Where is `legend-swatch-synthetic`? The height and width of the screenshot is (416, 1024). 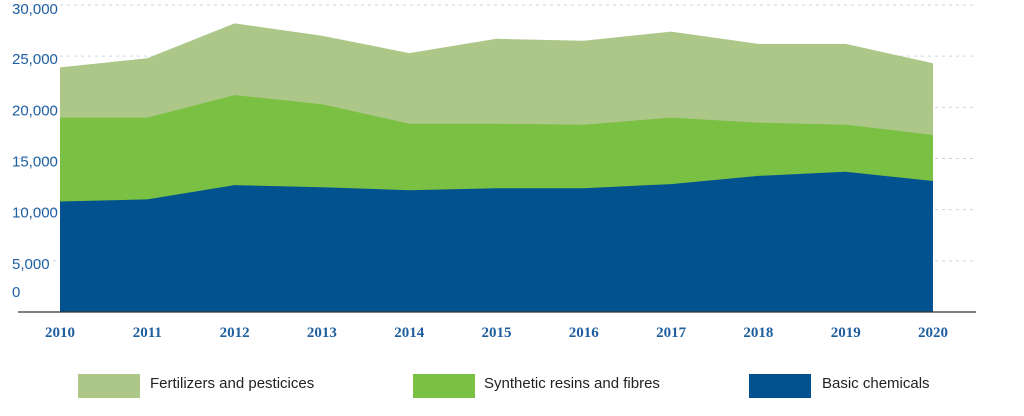
legend-swatch-synthetic is located at coordinates (444, 386).